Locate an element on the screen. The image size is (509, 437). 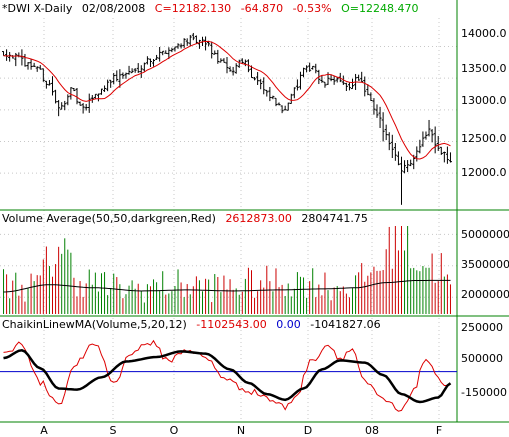
chaikin-y-tick: 250000 is located at coordinates (482, 327).